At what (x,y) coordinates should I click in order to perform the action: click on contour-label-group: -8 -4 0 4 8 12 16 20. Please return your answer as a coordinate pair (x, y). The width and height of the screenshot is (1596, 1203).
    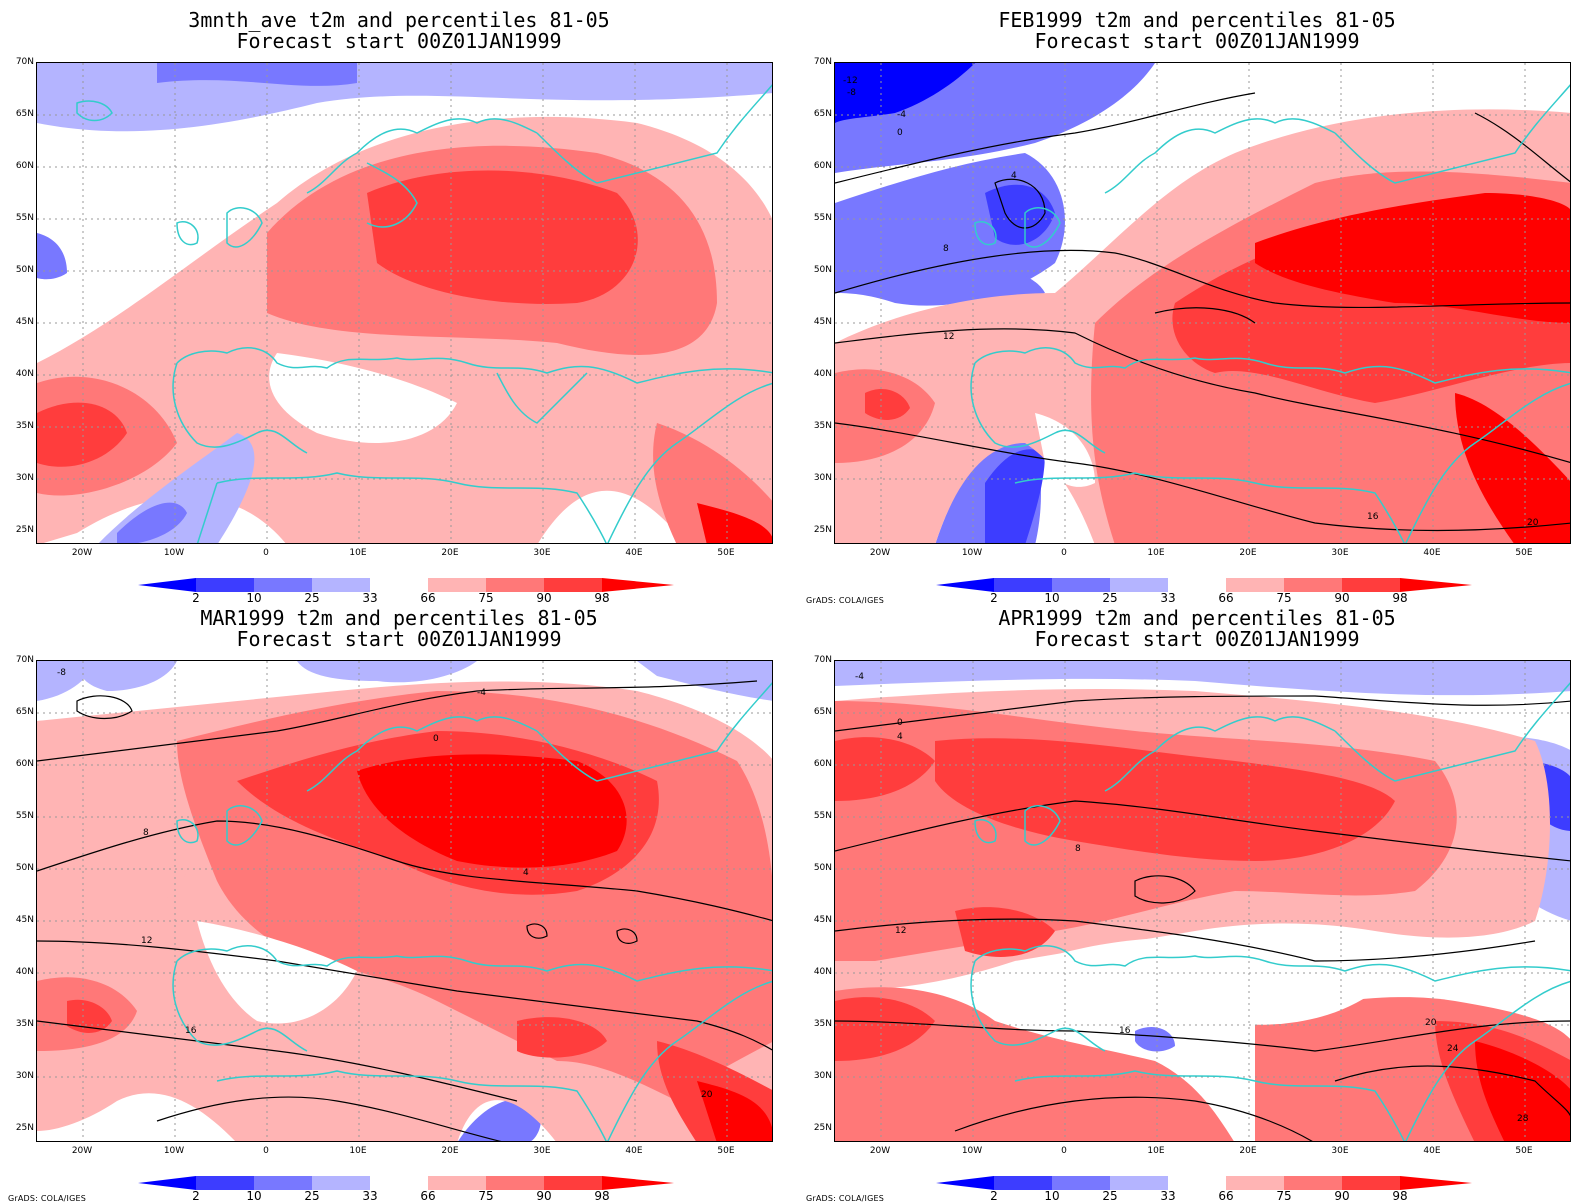
    Looking at the image, I should click on (385, 884).